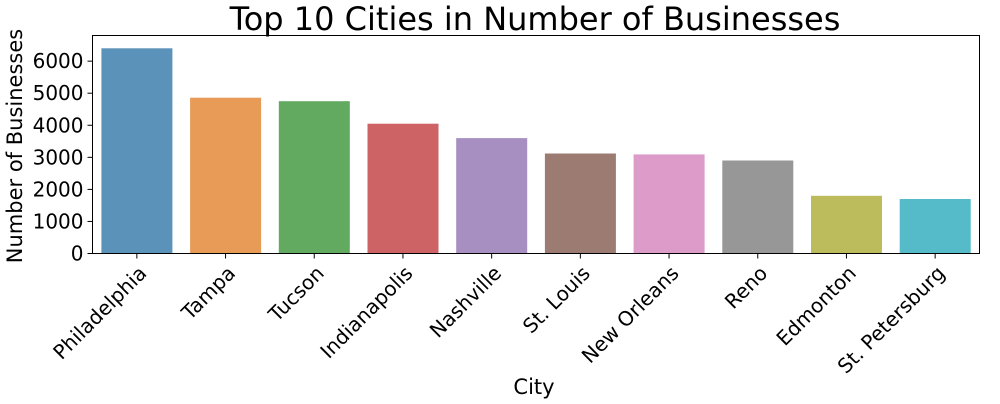 The image size is (1000, 404). I want to click on bar-indianapolis, so click(403, 188).